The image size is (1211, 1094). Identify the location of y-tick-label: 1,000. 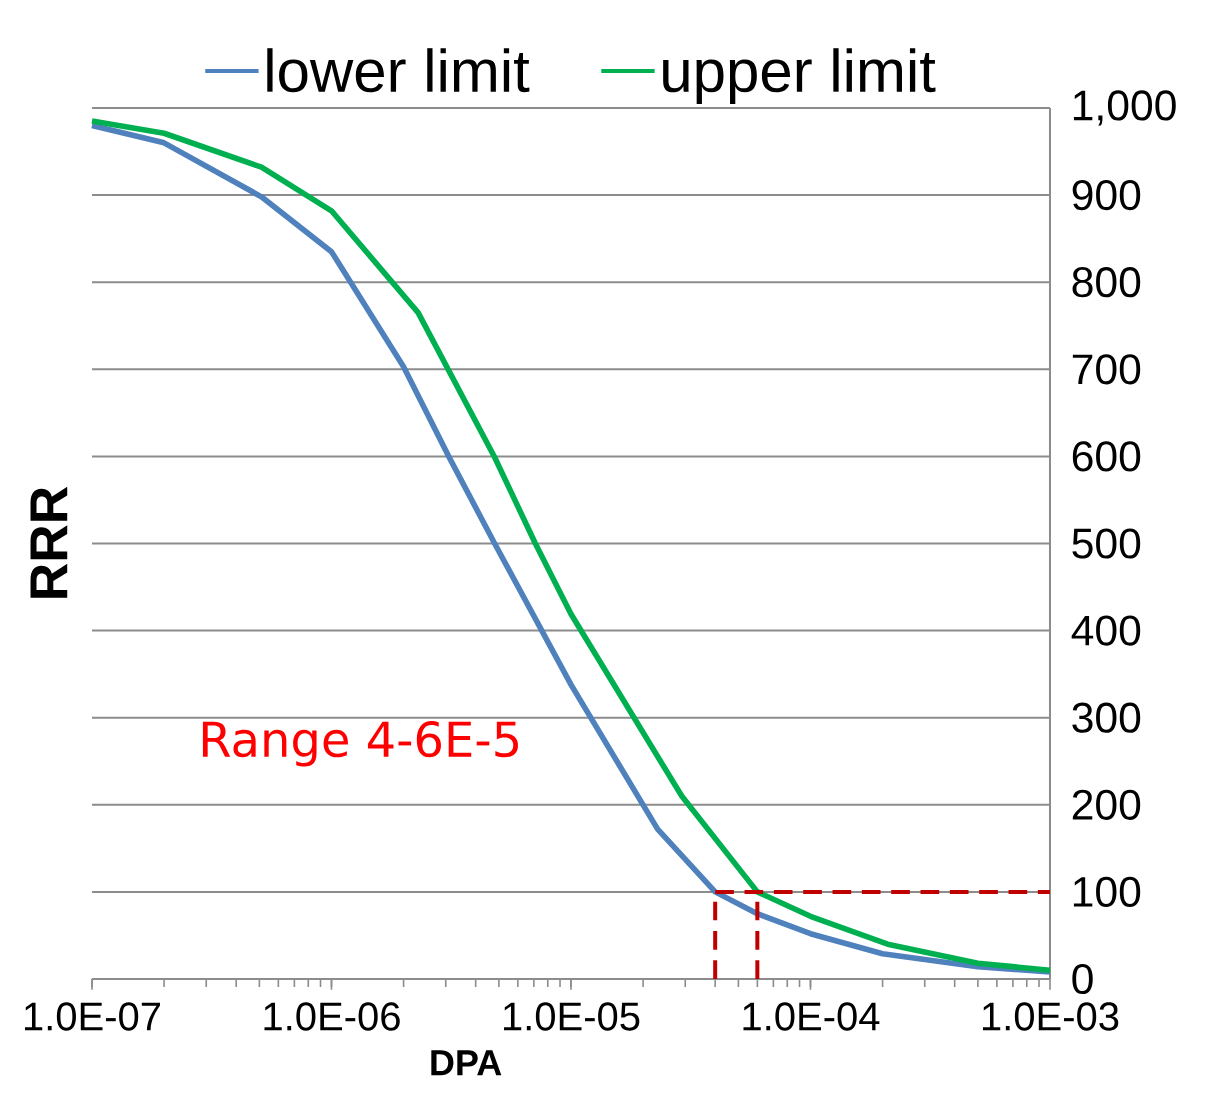
(1124, 108).